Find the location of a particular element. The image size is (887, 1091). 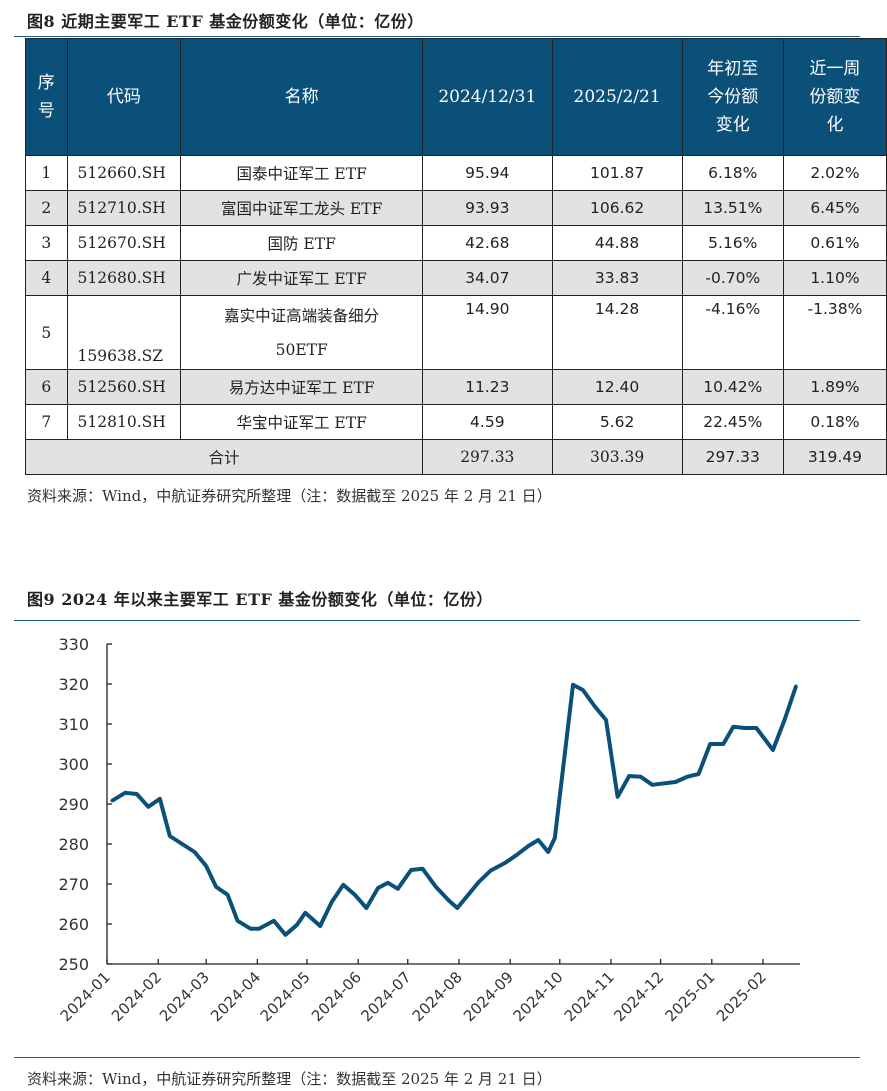

row-no: 7 is located at coordinates (46, 422).